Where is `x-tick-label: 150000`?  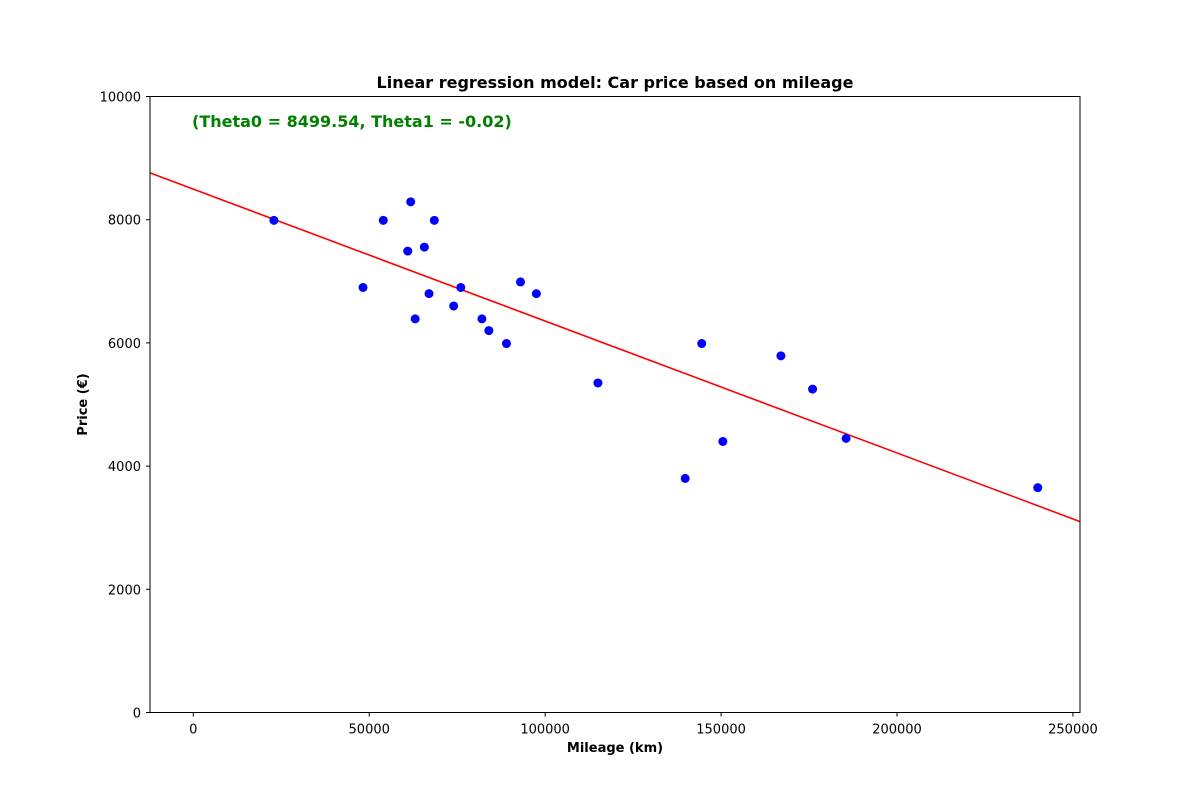 x-tick-label: 150000 is located at coordinates (721, 730).